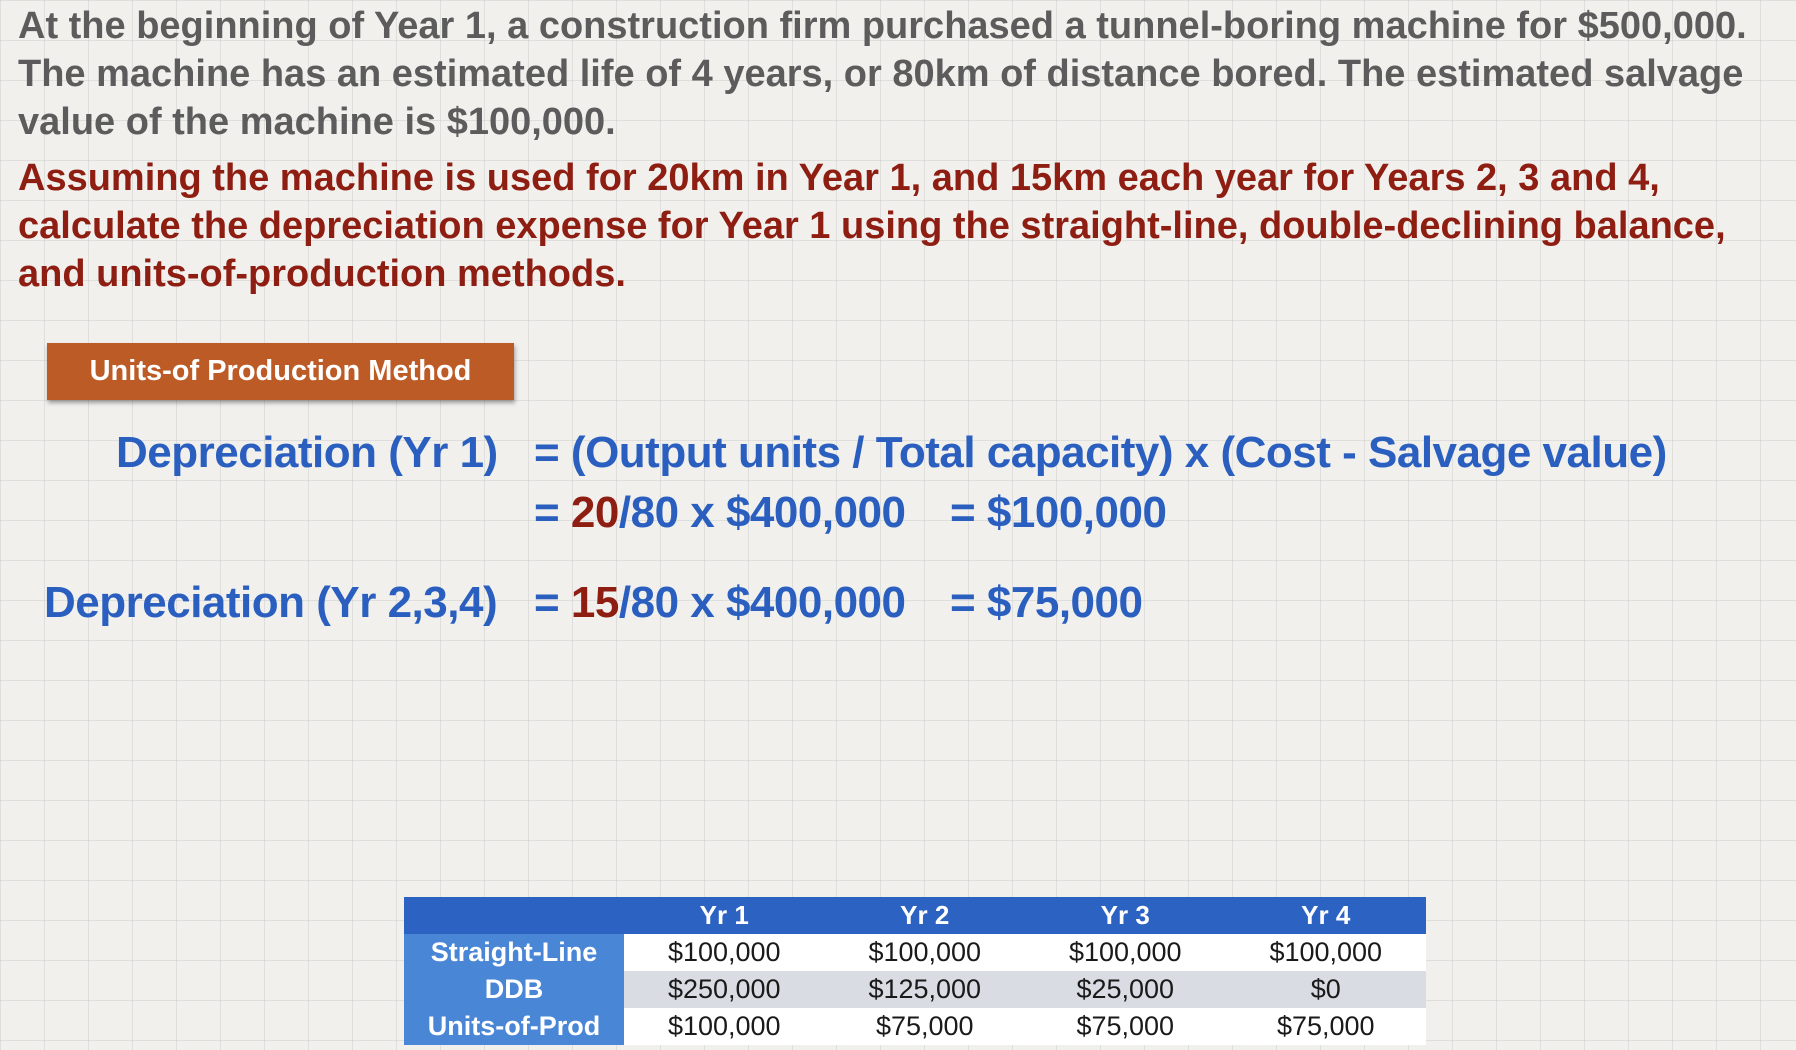 Image resolution: width=1796 pixels, height=1050 pixels. Describe the element at coordinates (724, 989) in the screenshot. I see `table-cell: $250,000` at that location.